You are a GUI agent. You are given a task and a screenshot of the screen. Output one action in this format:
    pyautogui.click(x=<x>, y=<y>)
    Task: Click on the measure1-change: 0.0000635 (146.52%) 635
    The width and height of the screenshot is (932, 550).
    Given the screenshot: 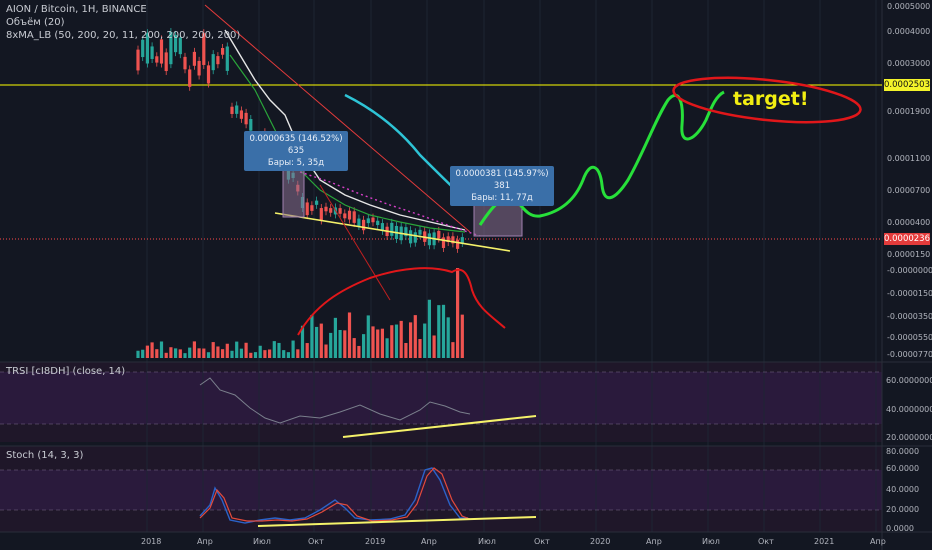 What is the action you would take?
    pyautogui.click(x=296, y=145)
    